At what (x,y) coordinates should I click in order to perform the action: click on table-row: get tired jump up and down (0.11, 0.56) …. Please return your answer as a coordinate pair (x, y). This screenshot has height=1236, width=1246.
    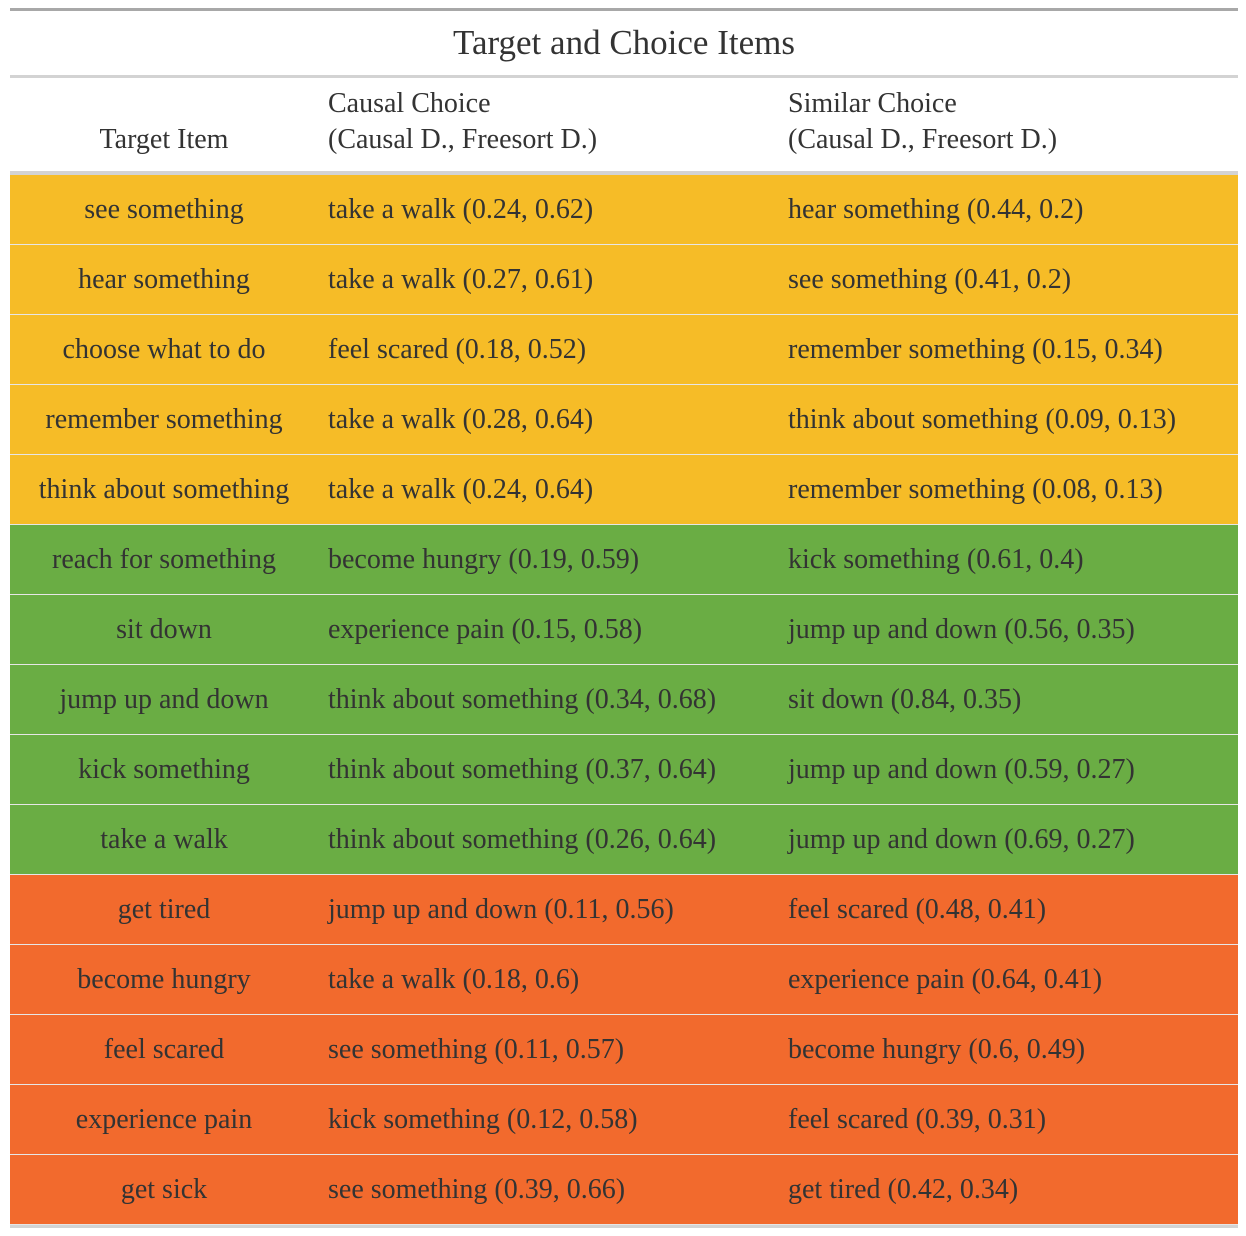
    Looking at the image, I should click on (624, 910).